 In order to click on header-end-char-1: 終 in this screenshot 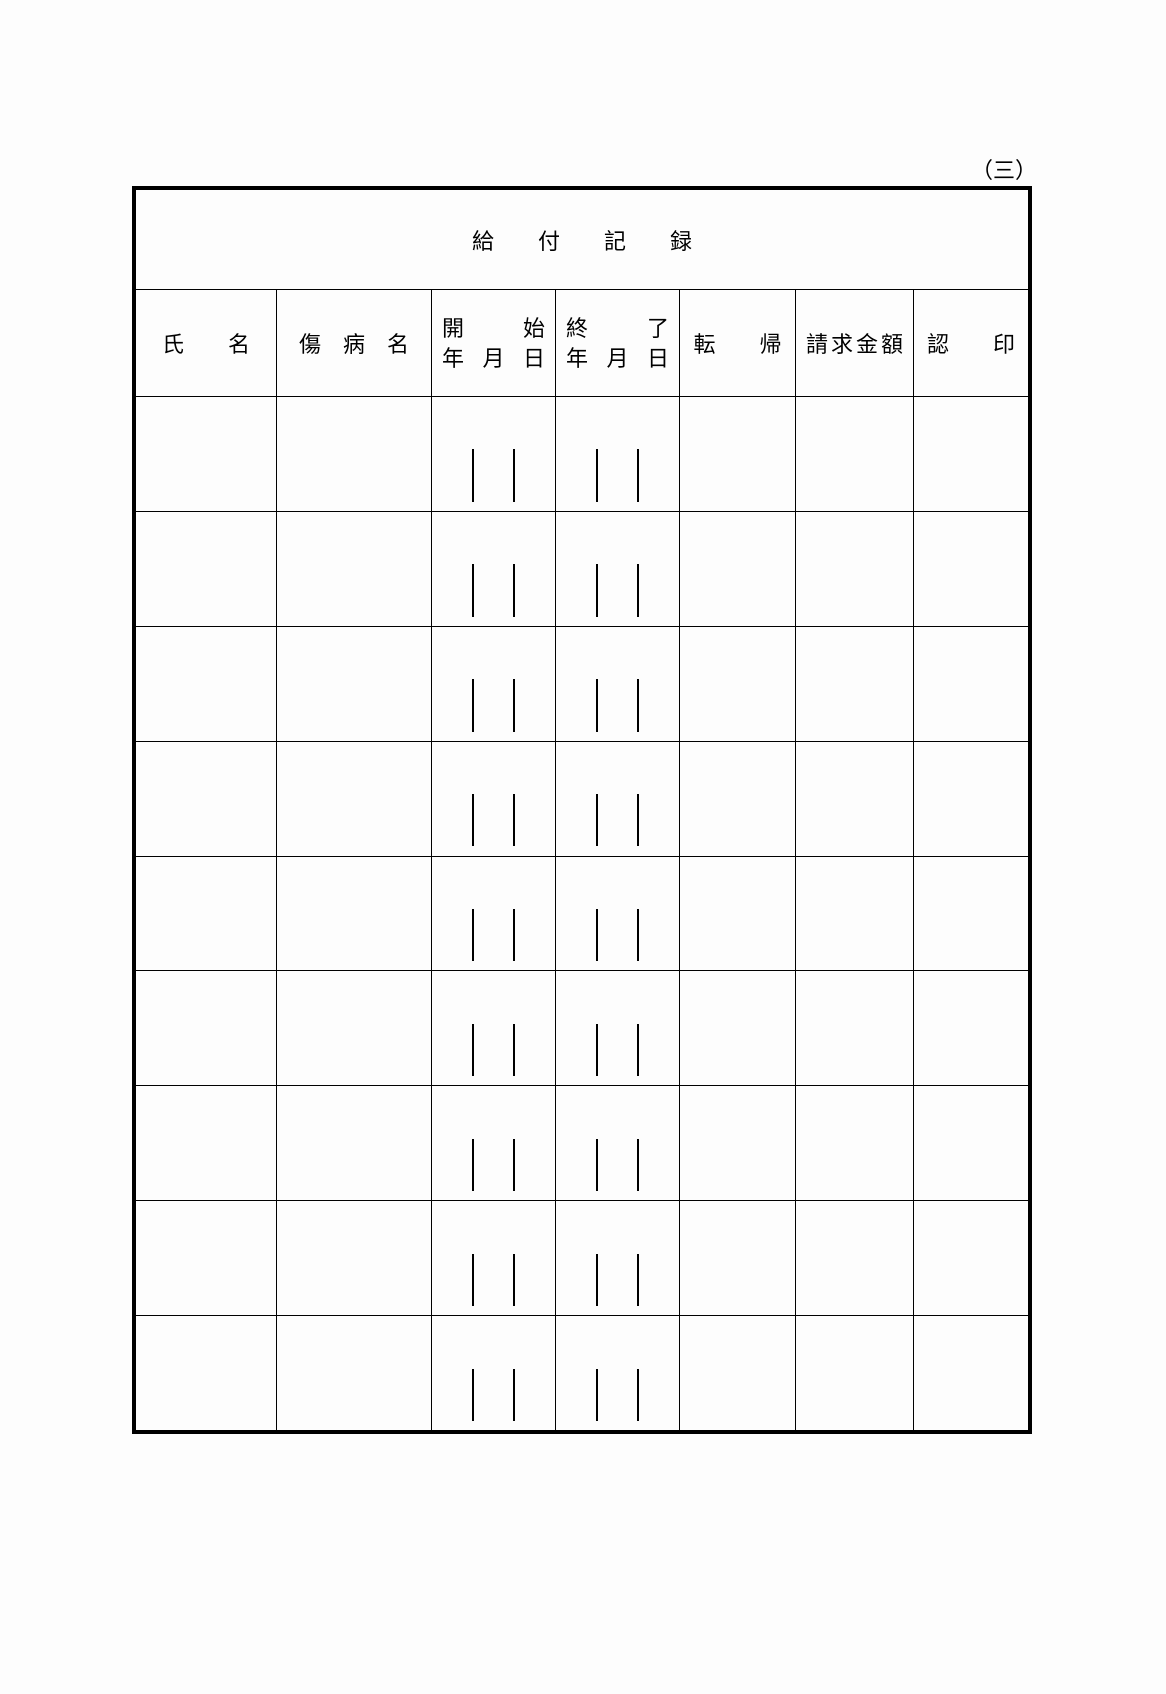, I will do `click(577, 328)`.